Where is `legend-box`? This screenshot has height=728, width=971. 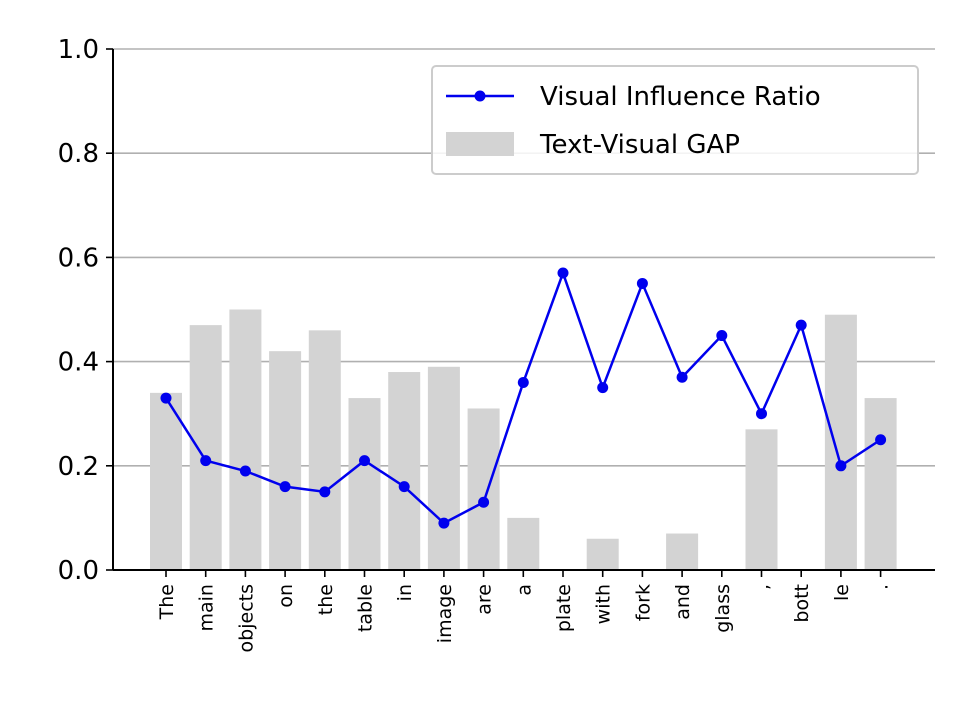 legend-box is located at coordinates (675, 120).